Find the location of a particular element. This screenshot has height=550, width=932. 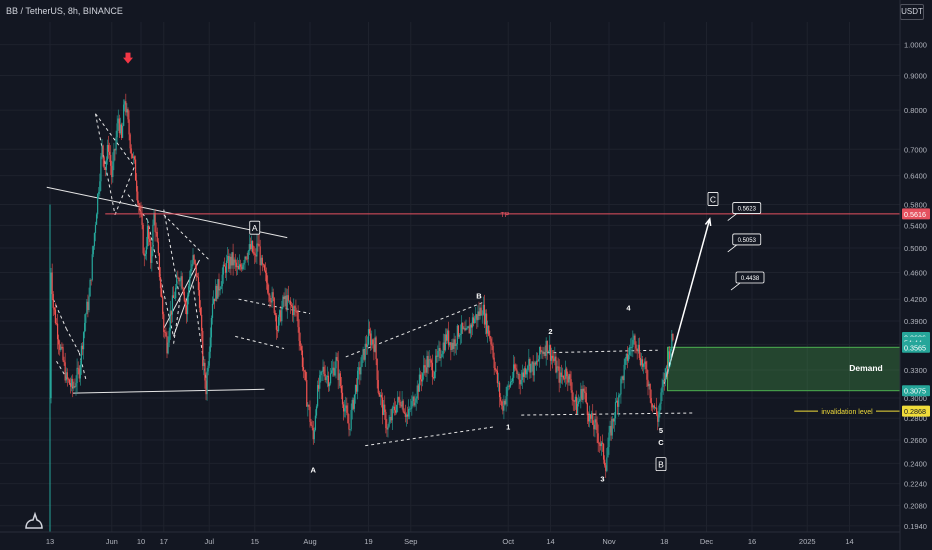

y-tick-label: 0.3300 is located at coordinates (915, 370).